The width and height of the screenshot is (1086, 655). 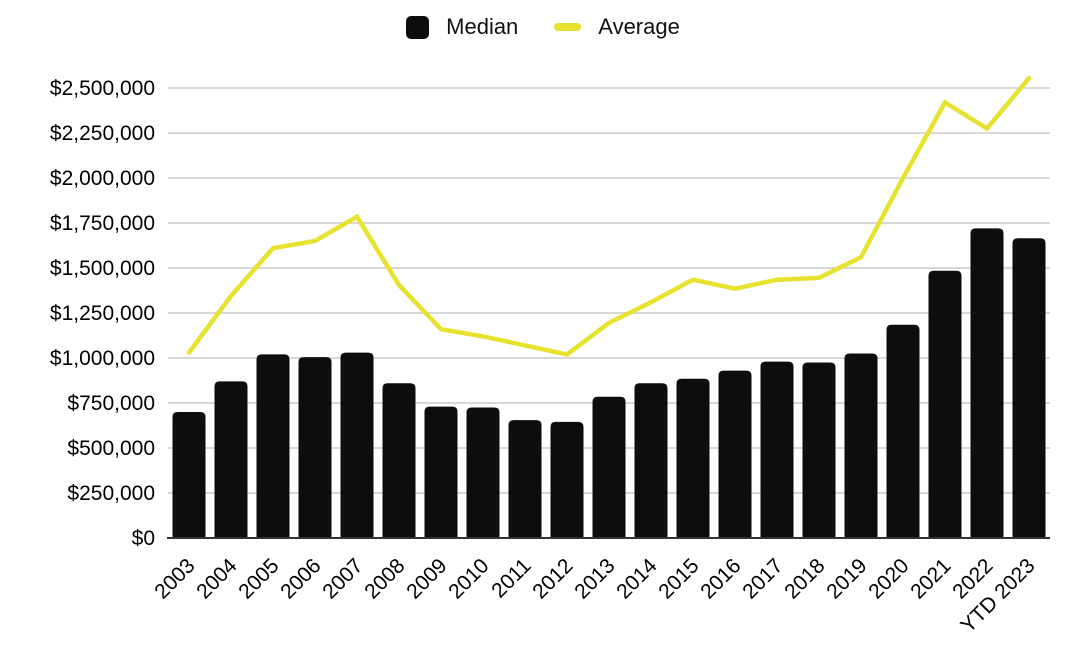 I want to click on x-tick-label: 2017, so click(x=762, y=578).